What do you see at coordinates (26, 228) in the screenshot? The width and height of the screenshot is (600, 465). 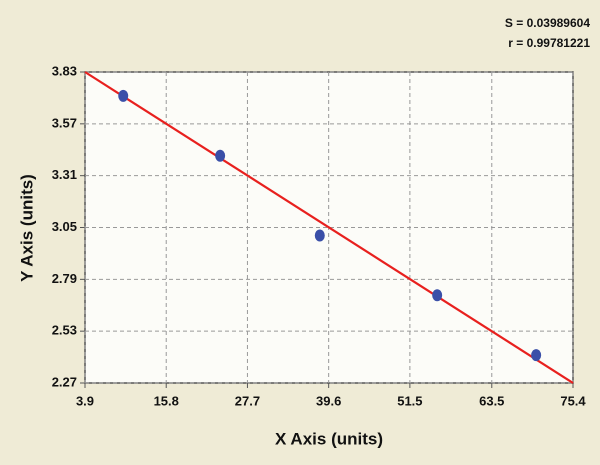 I see `y-axis-title: Y Axis (units)` at bounding box center [26, 228].